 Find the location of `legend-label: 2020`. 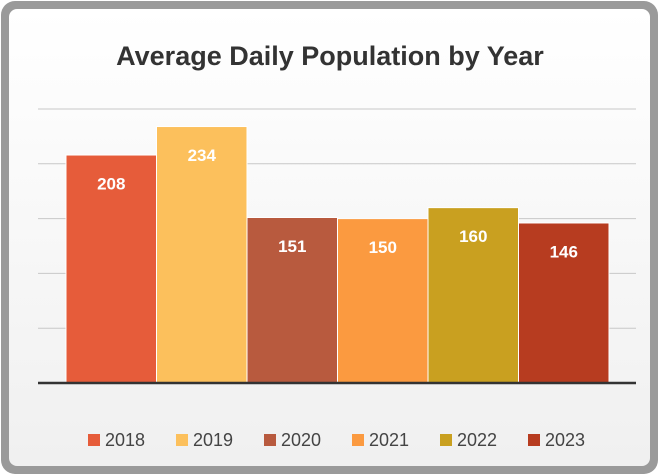

legend-label: 2020 is located at coordinates (301, 440).